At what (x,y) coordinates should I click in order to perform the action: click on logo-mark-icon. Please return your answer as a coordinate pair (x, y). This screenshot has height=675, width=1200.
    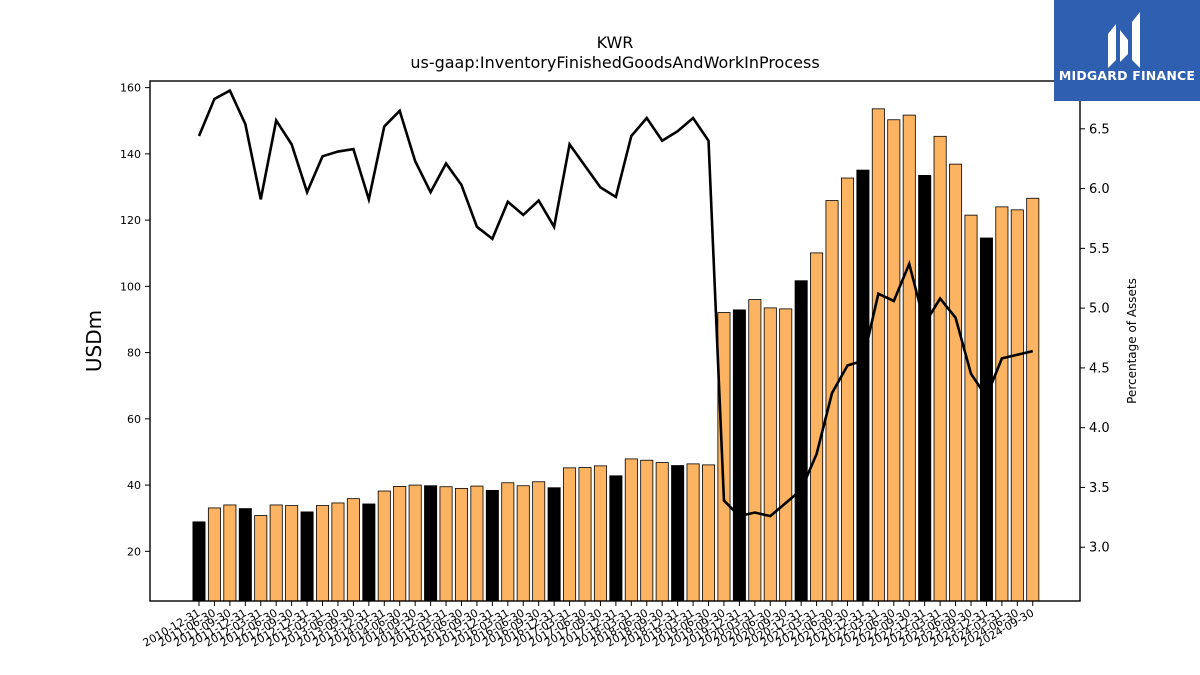
    Looking at the image, I should click on (1124, 40).